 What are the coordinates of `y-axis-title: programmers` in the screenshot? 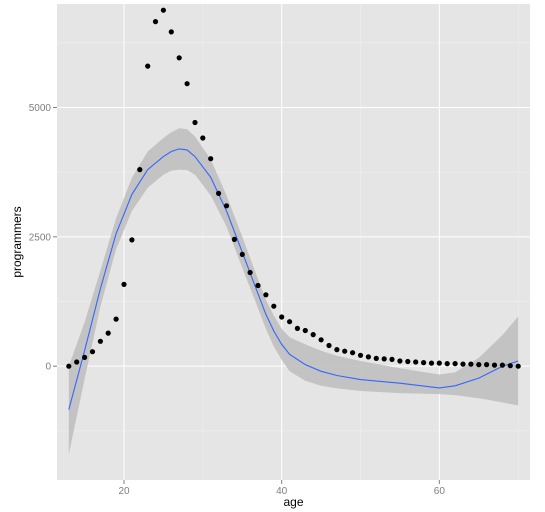 It's located at (17, 241).